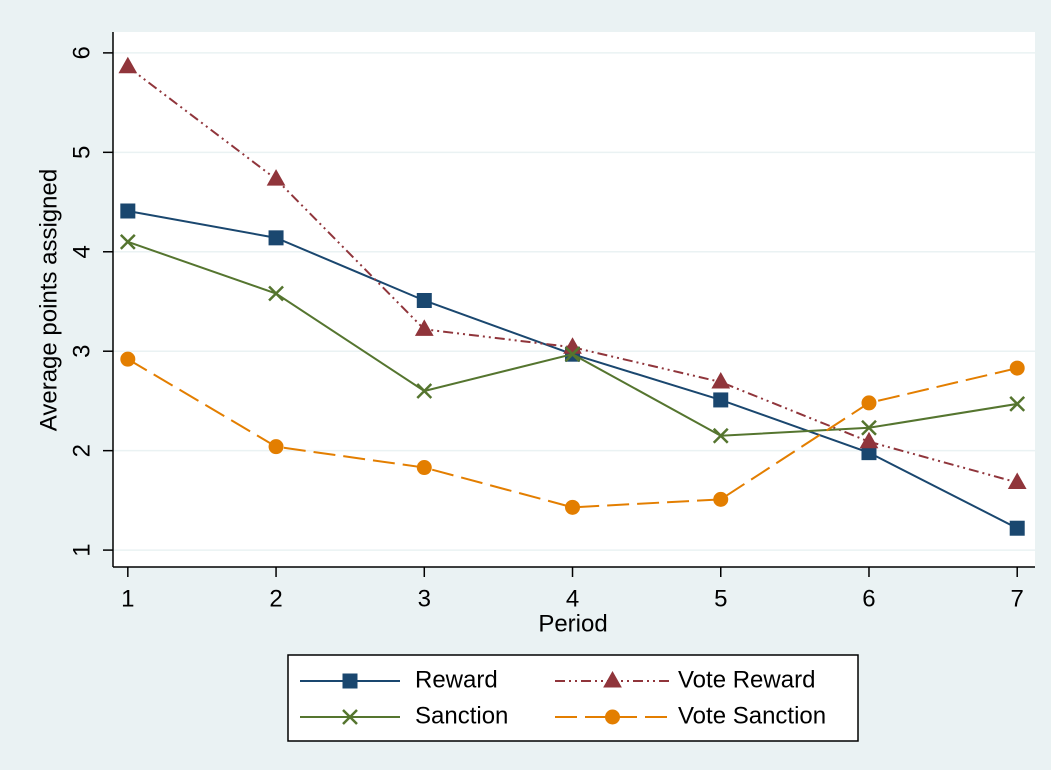  I want to click on x-tick-label: 3, so click(424, 598).